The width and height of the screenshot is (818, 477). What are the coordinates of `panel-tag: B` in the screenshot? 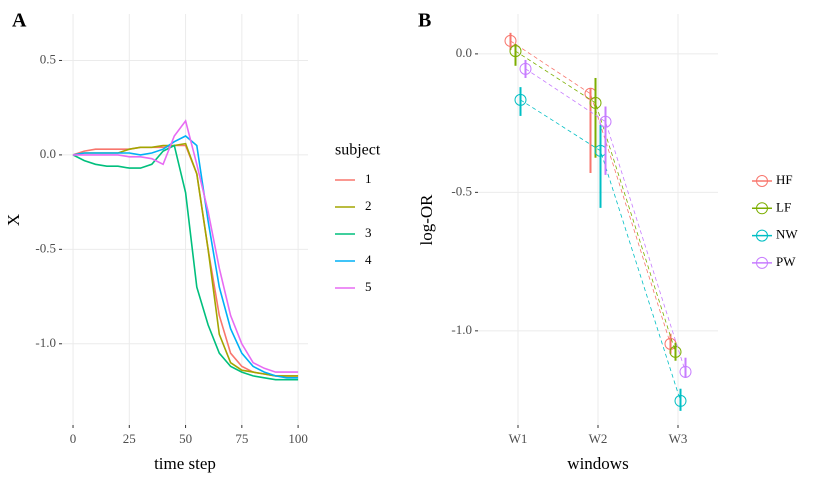 It's located at (424, 21).